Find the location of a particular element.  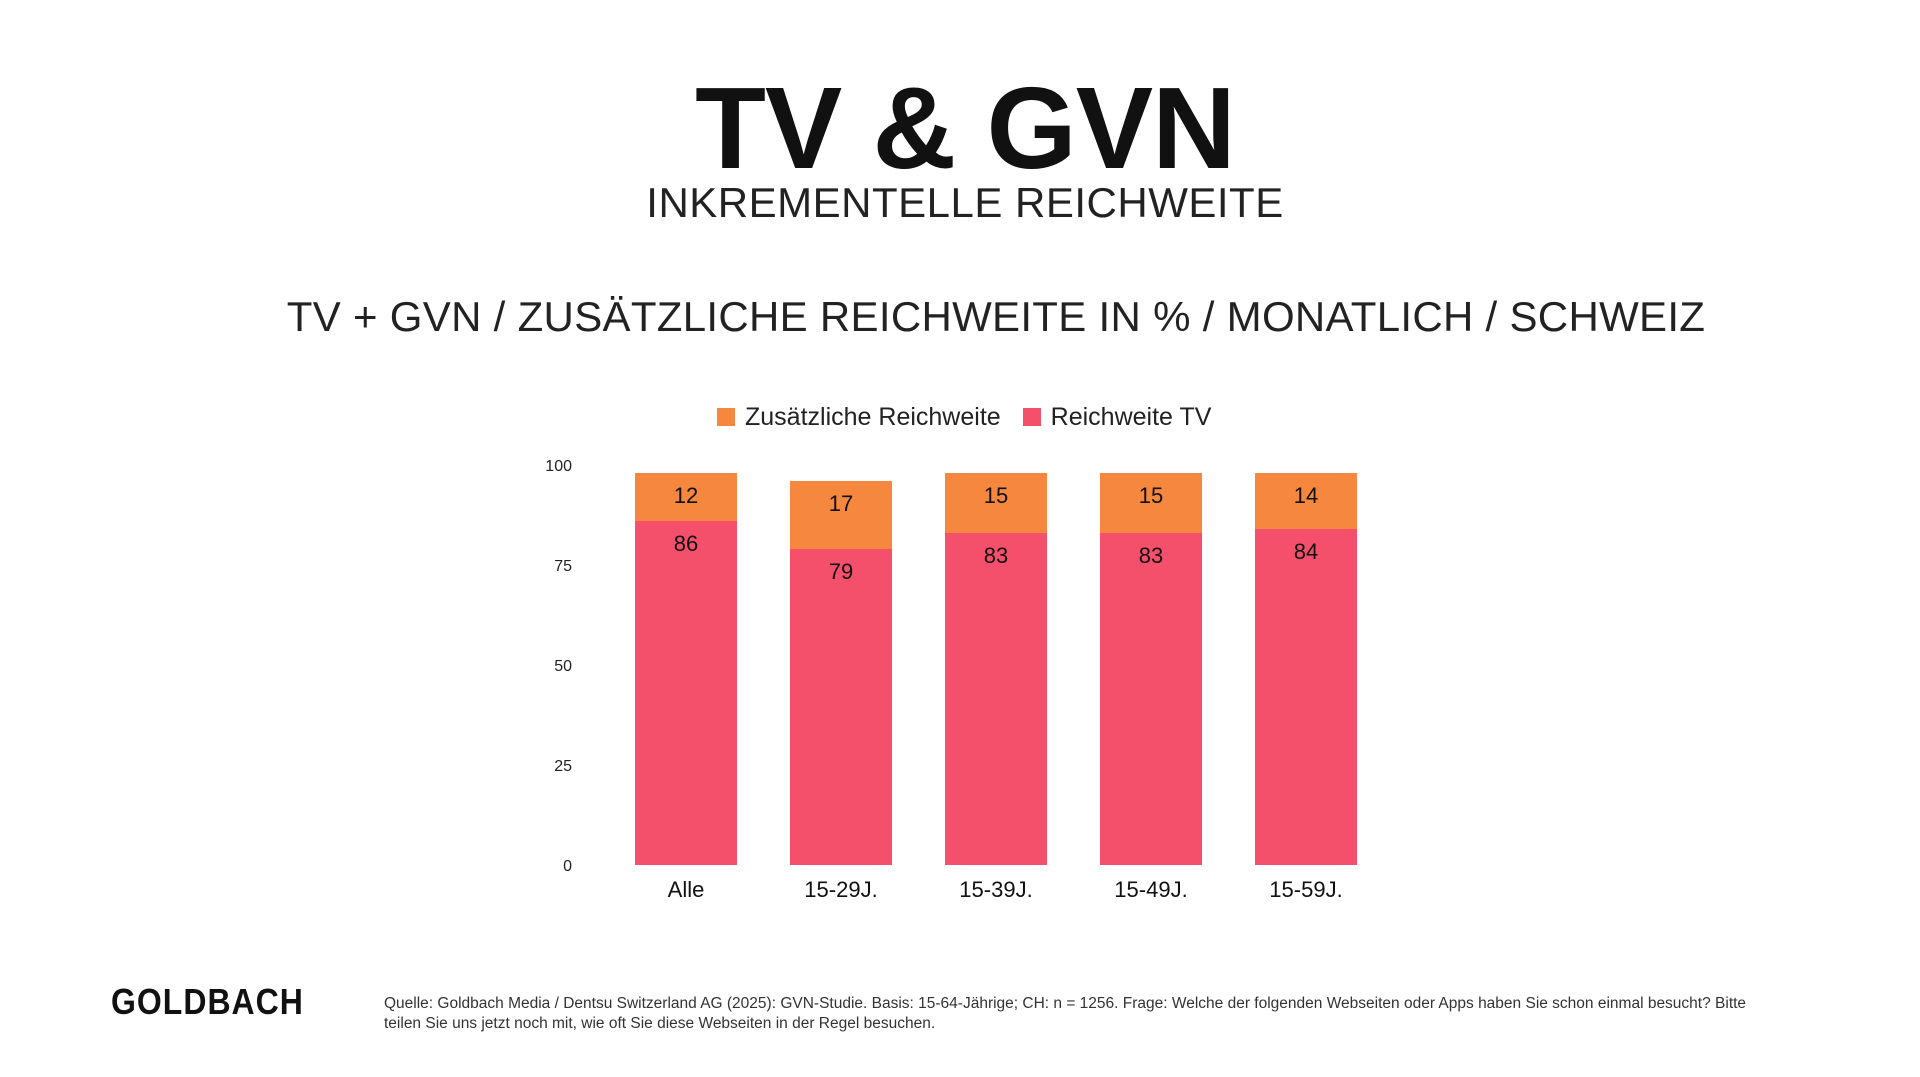

y-tick-label: 75 is located at coordinates (563, 566).